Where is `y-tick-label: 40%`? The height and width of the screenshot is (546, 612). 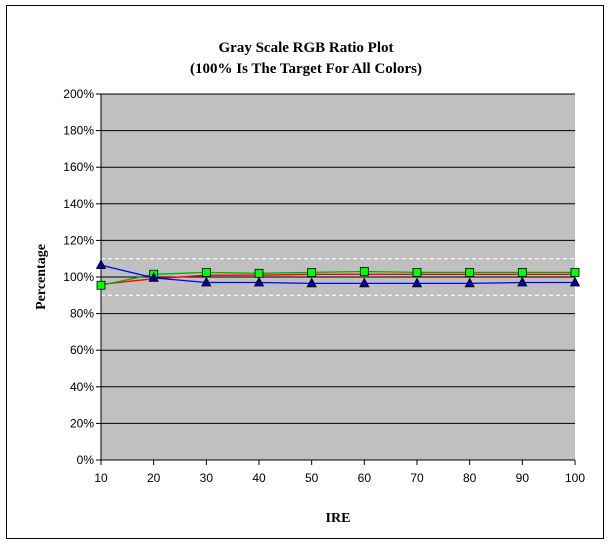
y-tick-label: 40% is located at coordinates (82, 387).